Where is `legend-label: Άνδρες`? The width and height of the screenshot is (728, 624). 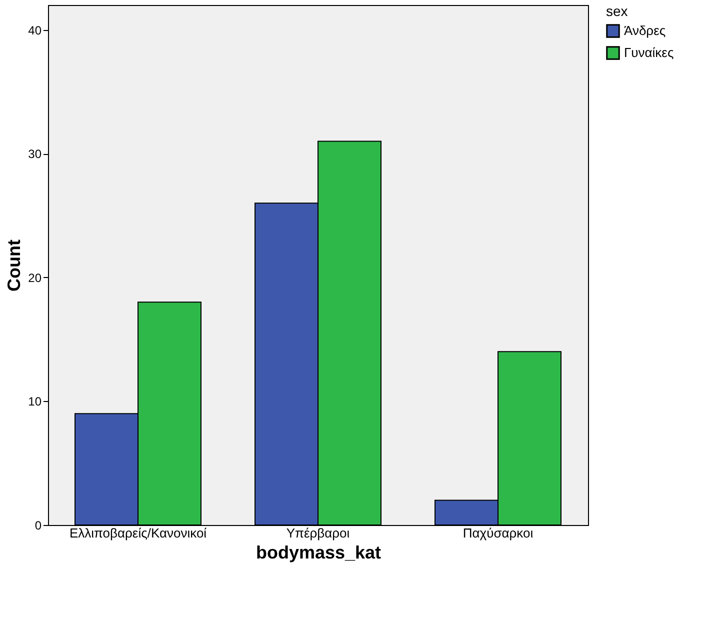 legend-label: Άνδρες is located at coordinates (645, 30).